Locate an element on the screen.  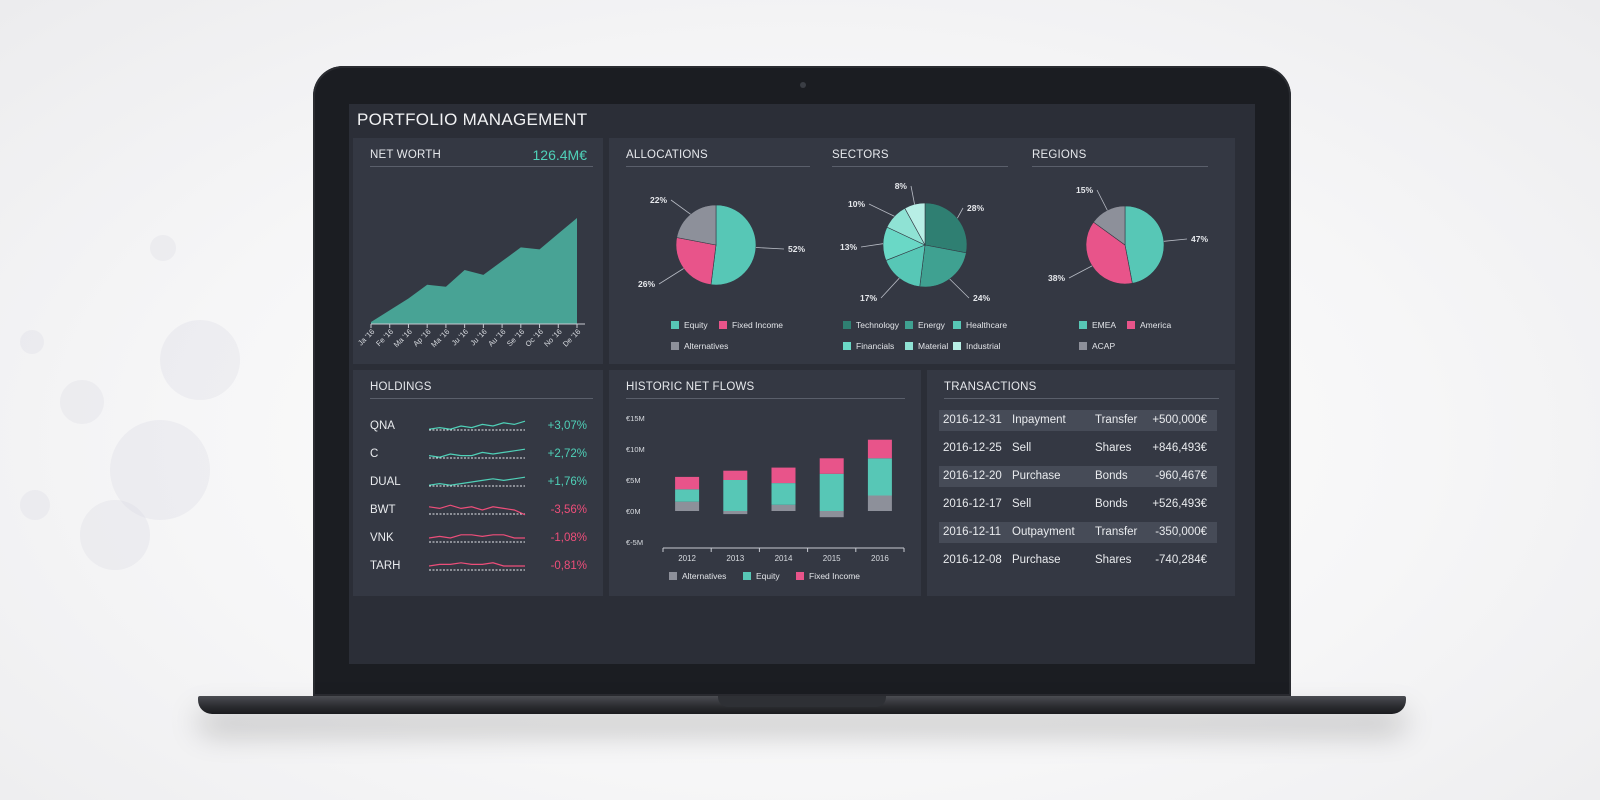
net-worth-area is located at coordinates (474, 270).